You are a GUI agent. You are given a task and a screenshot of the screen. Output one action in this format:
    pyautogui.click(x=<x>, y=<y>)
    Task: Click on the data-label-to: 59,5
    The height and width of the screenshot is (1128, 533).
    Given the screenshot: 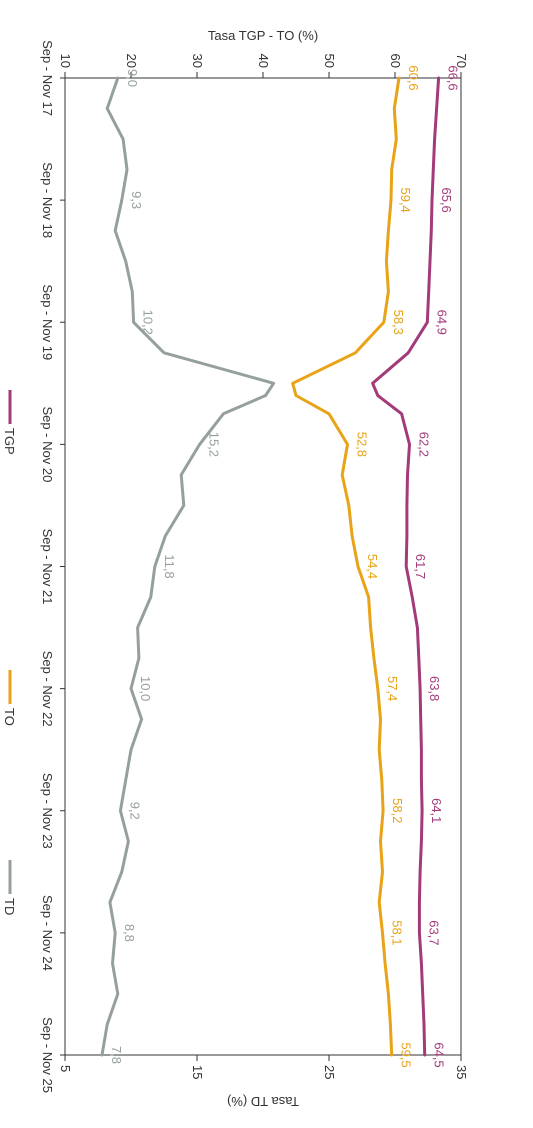 What is the action you would take?
    pyautogui.click(x=406, y=1054)
    